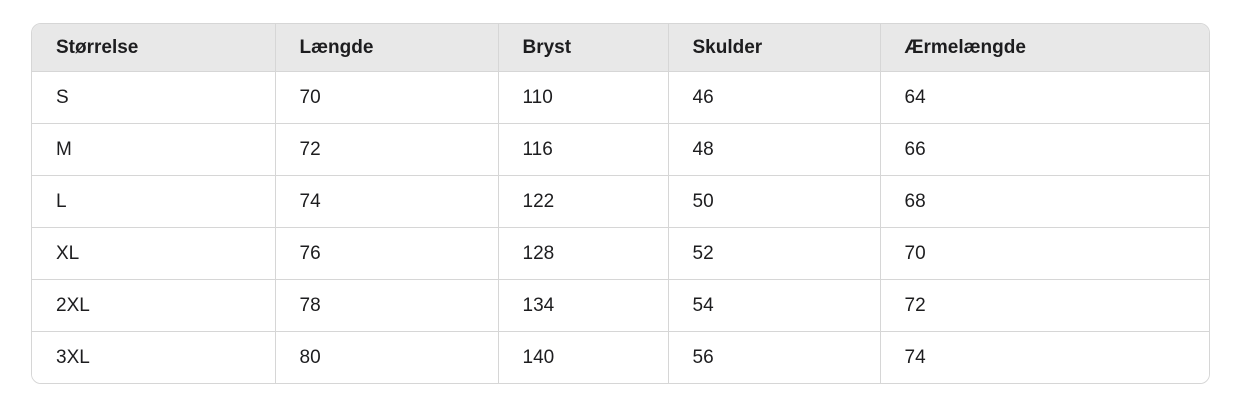 This screenshot has height=410, width=1242. I want to click on measurement-cell: 64, so click(1044, 97).